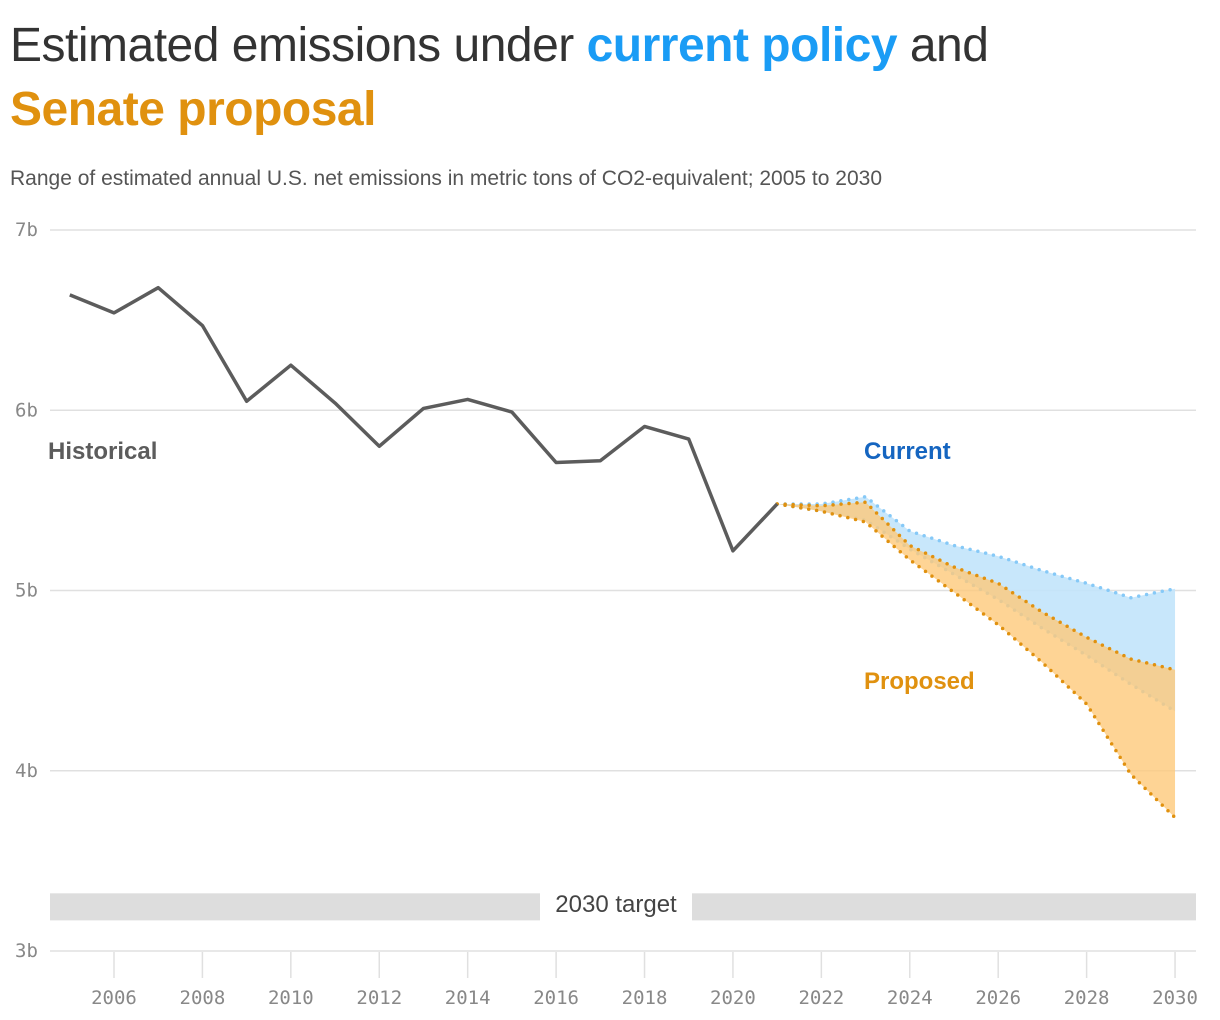 This screenshot has width=1220, height=1020. I want to click on title-part-3: and, so click(943, 45).